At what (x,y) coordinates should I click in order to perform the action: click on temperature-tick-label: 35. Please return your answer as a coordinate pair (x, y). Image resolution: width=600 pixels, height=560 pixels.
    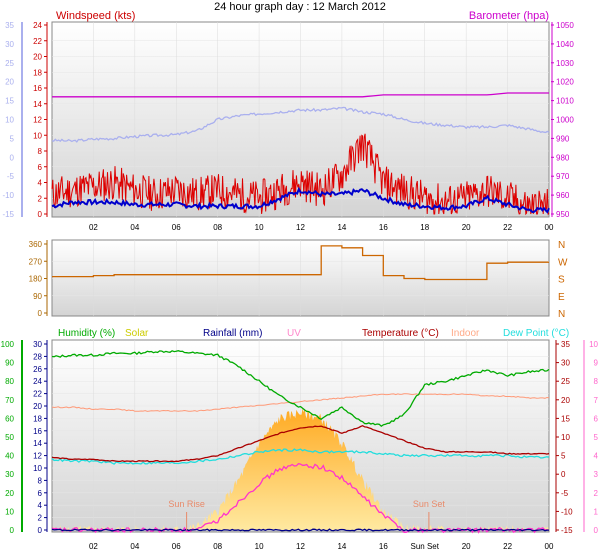
    Looking at the image, I should click on (565, 344).